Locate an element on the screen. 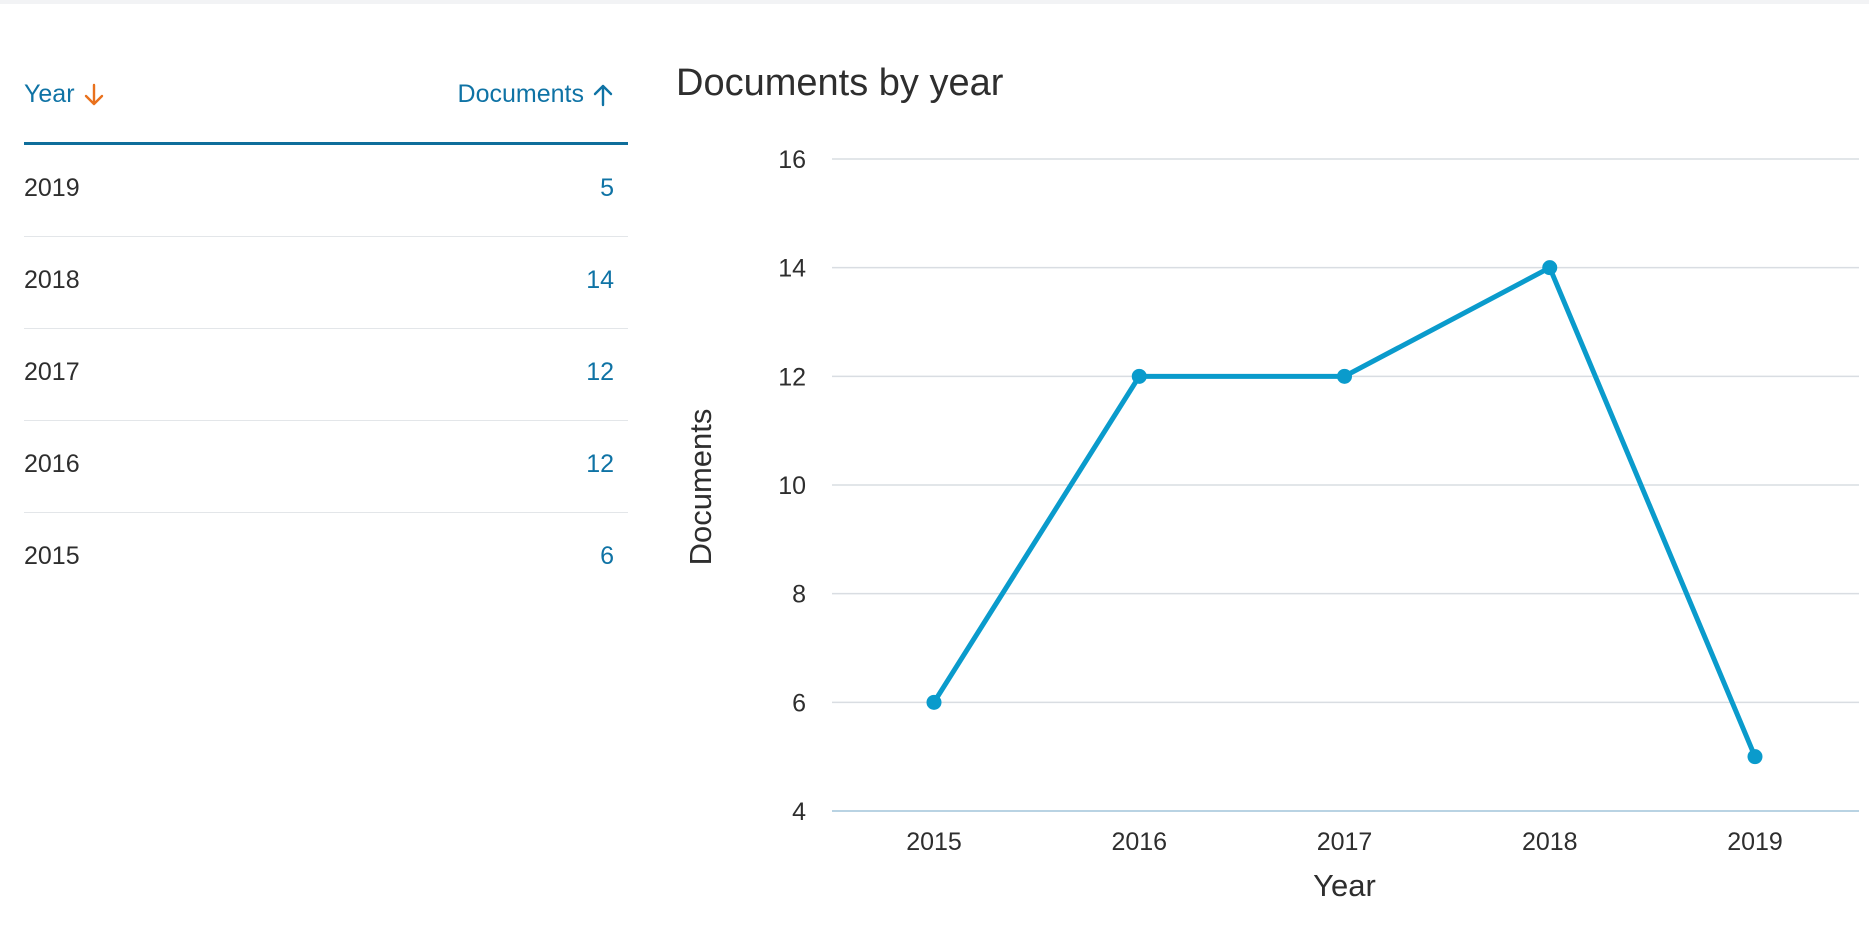 The width and height of the screenshot is (1869, 933). y-tick-label: 16 is located at coordinates (792, 160).